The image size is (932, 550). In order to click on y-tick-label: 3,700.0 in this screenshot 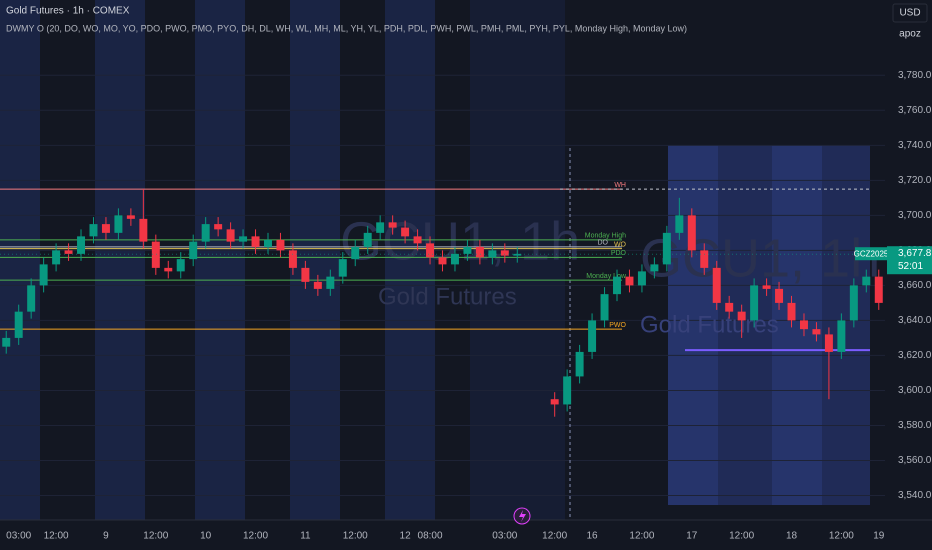, I will do `click(915, 215)`.